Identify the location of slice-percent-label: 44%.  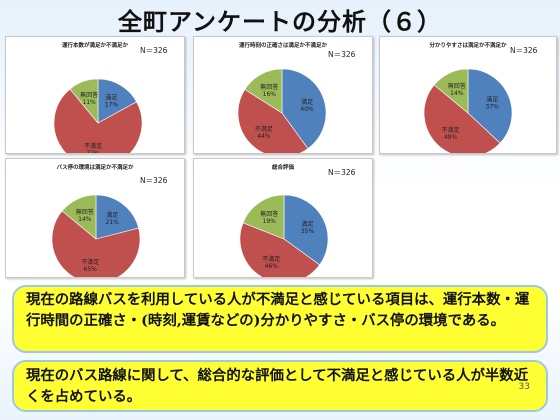
(264, 136).